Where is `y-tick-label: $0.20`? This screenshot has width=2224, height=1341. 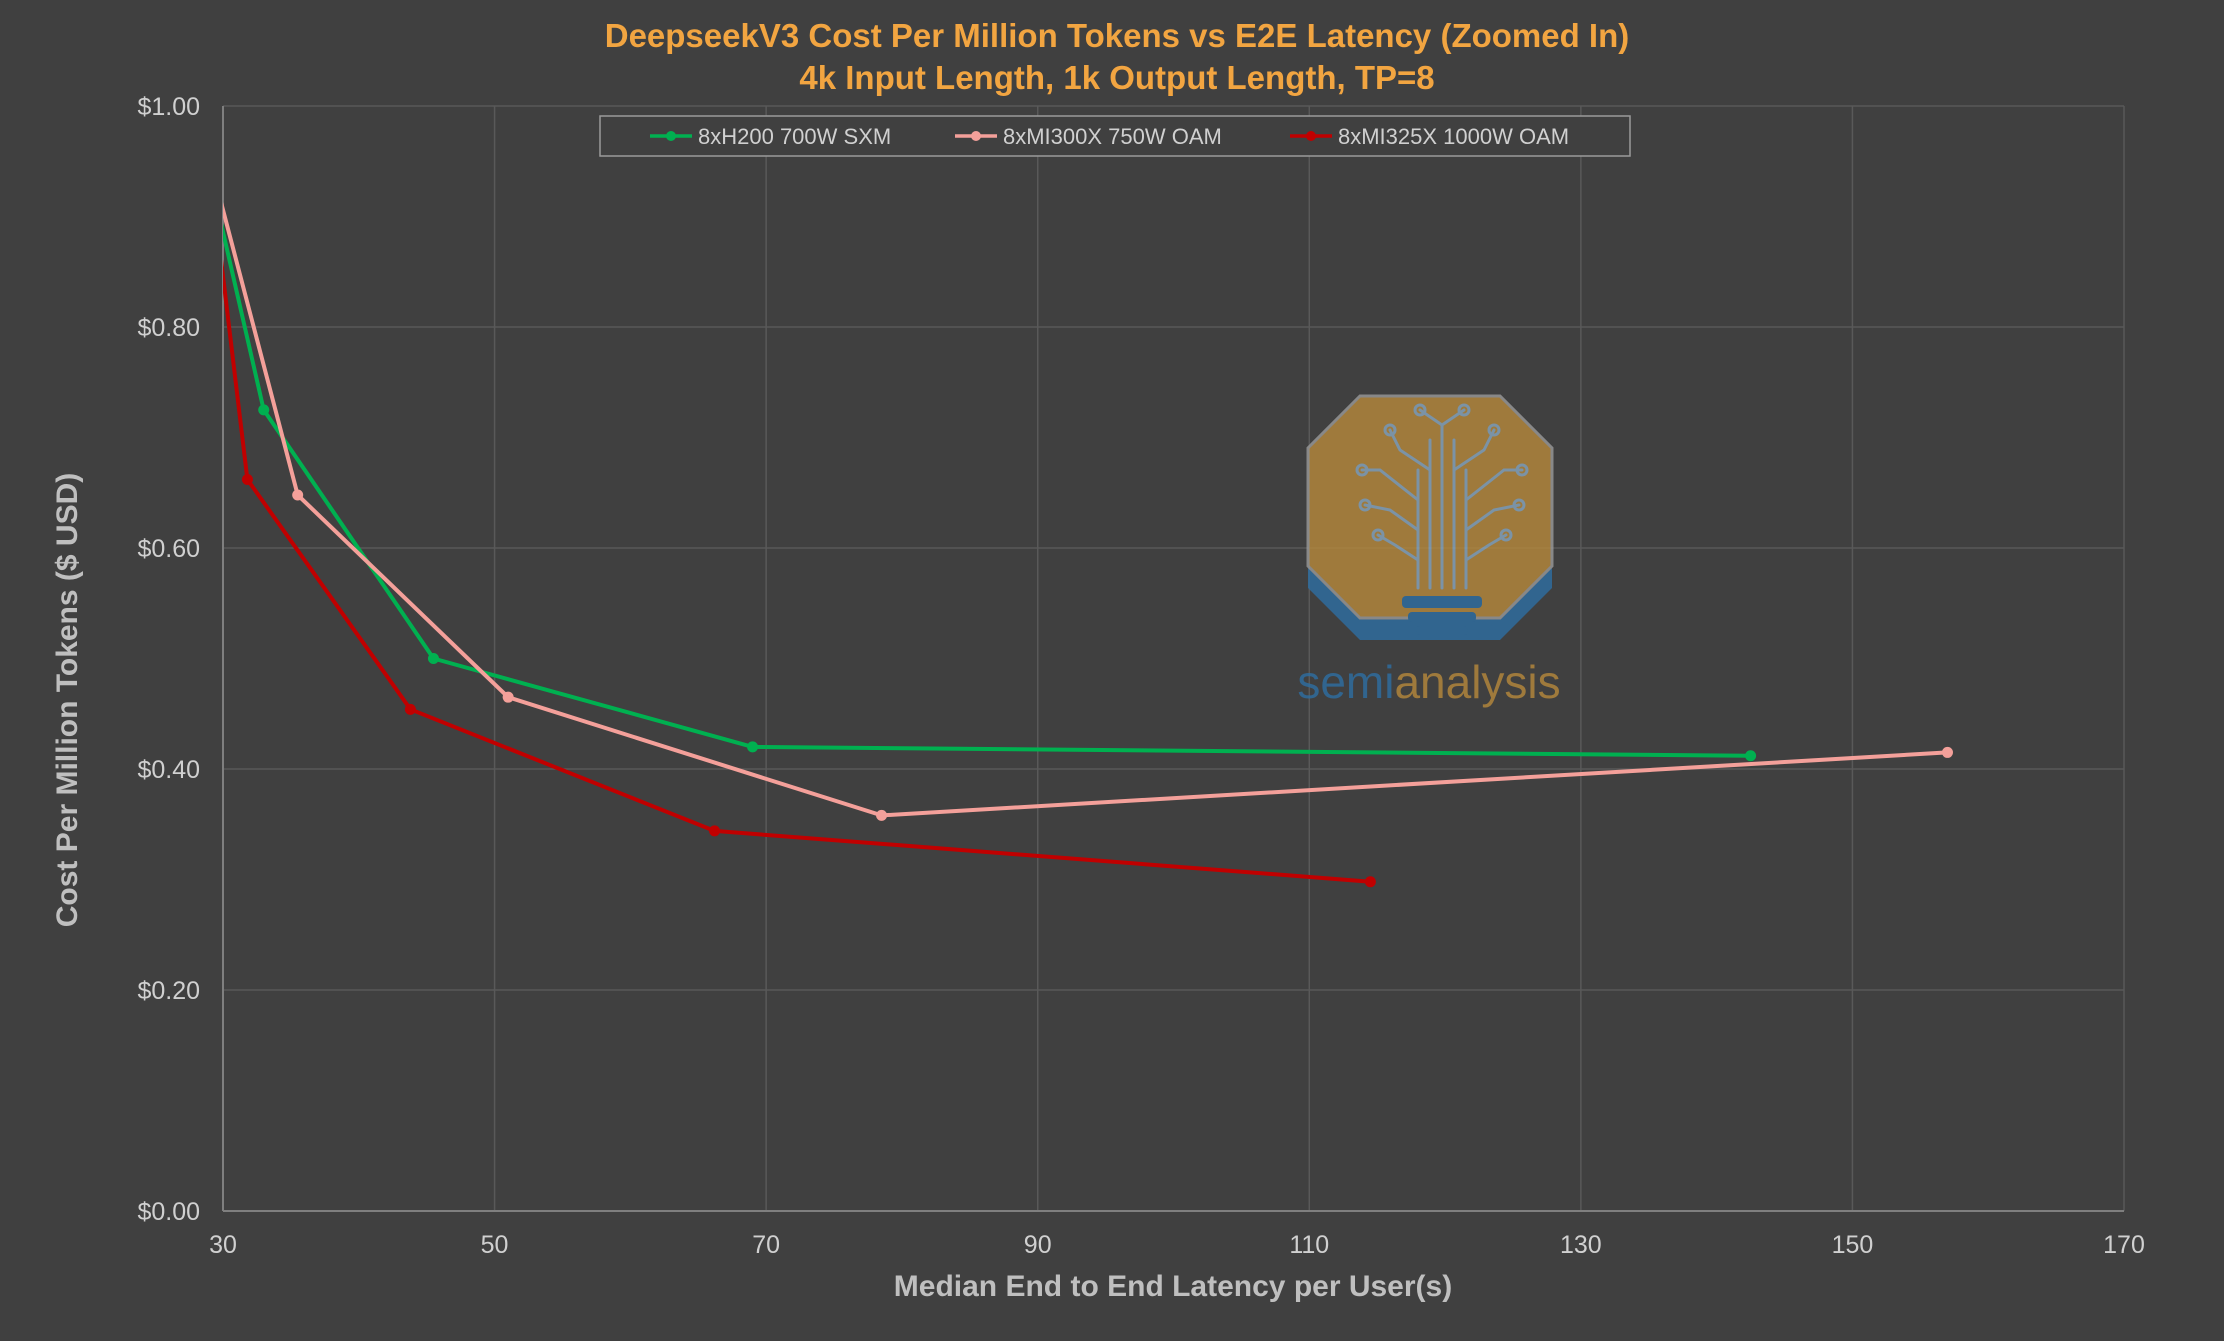
y-tick-label: $0.20 is located at coordinates (168, 991).